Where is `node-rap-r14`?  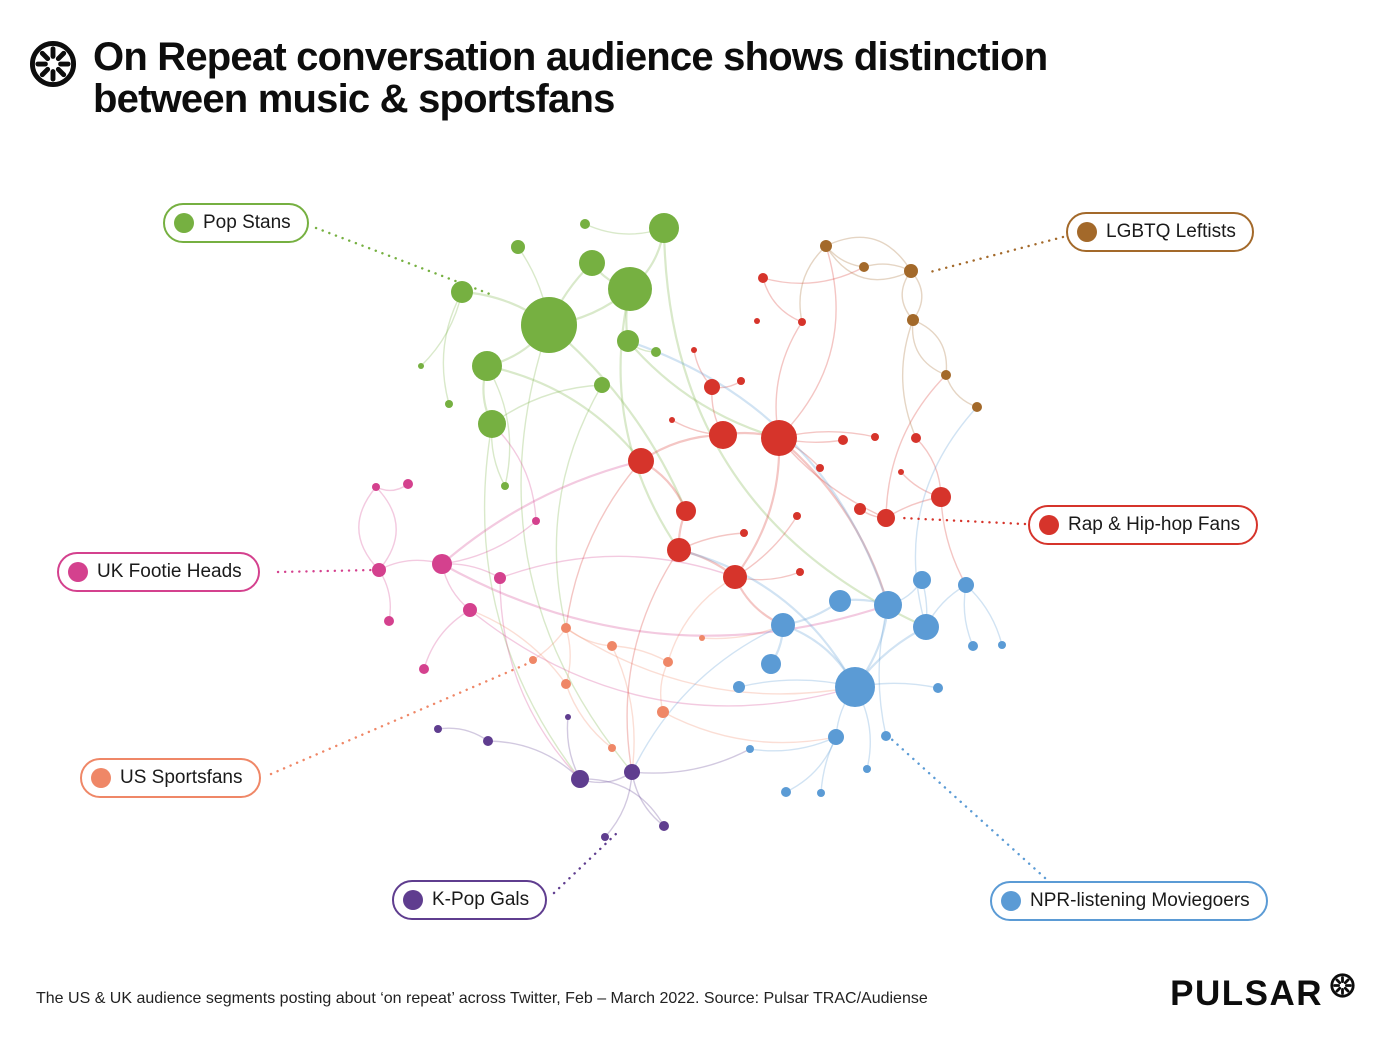
node-rap-r14 is located at coordinates (843, 440).